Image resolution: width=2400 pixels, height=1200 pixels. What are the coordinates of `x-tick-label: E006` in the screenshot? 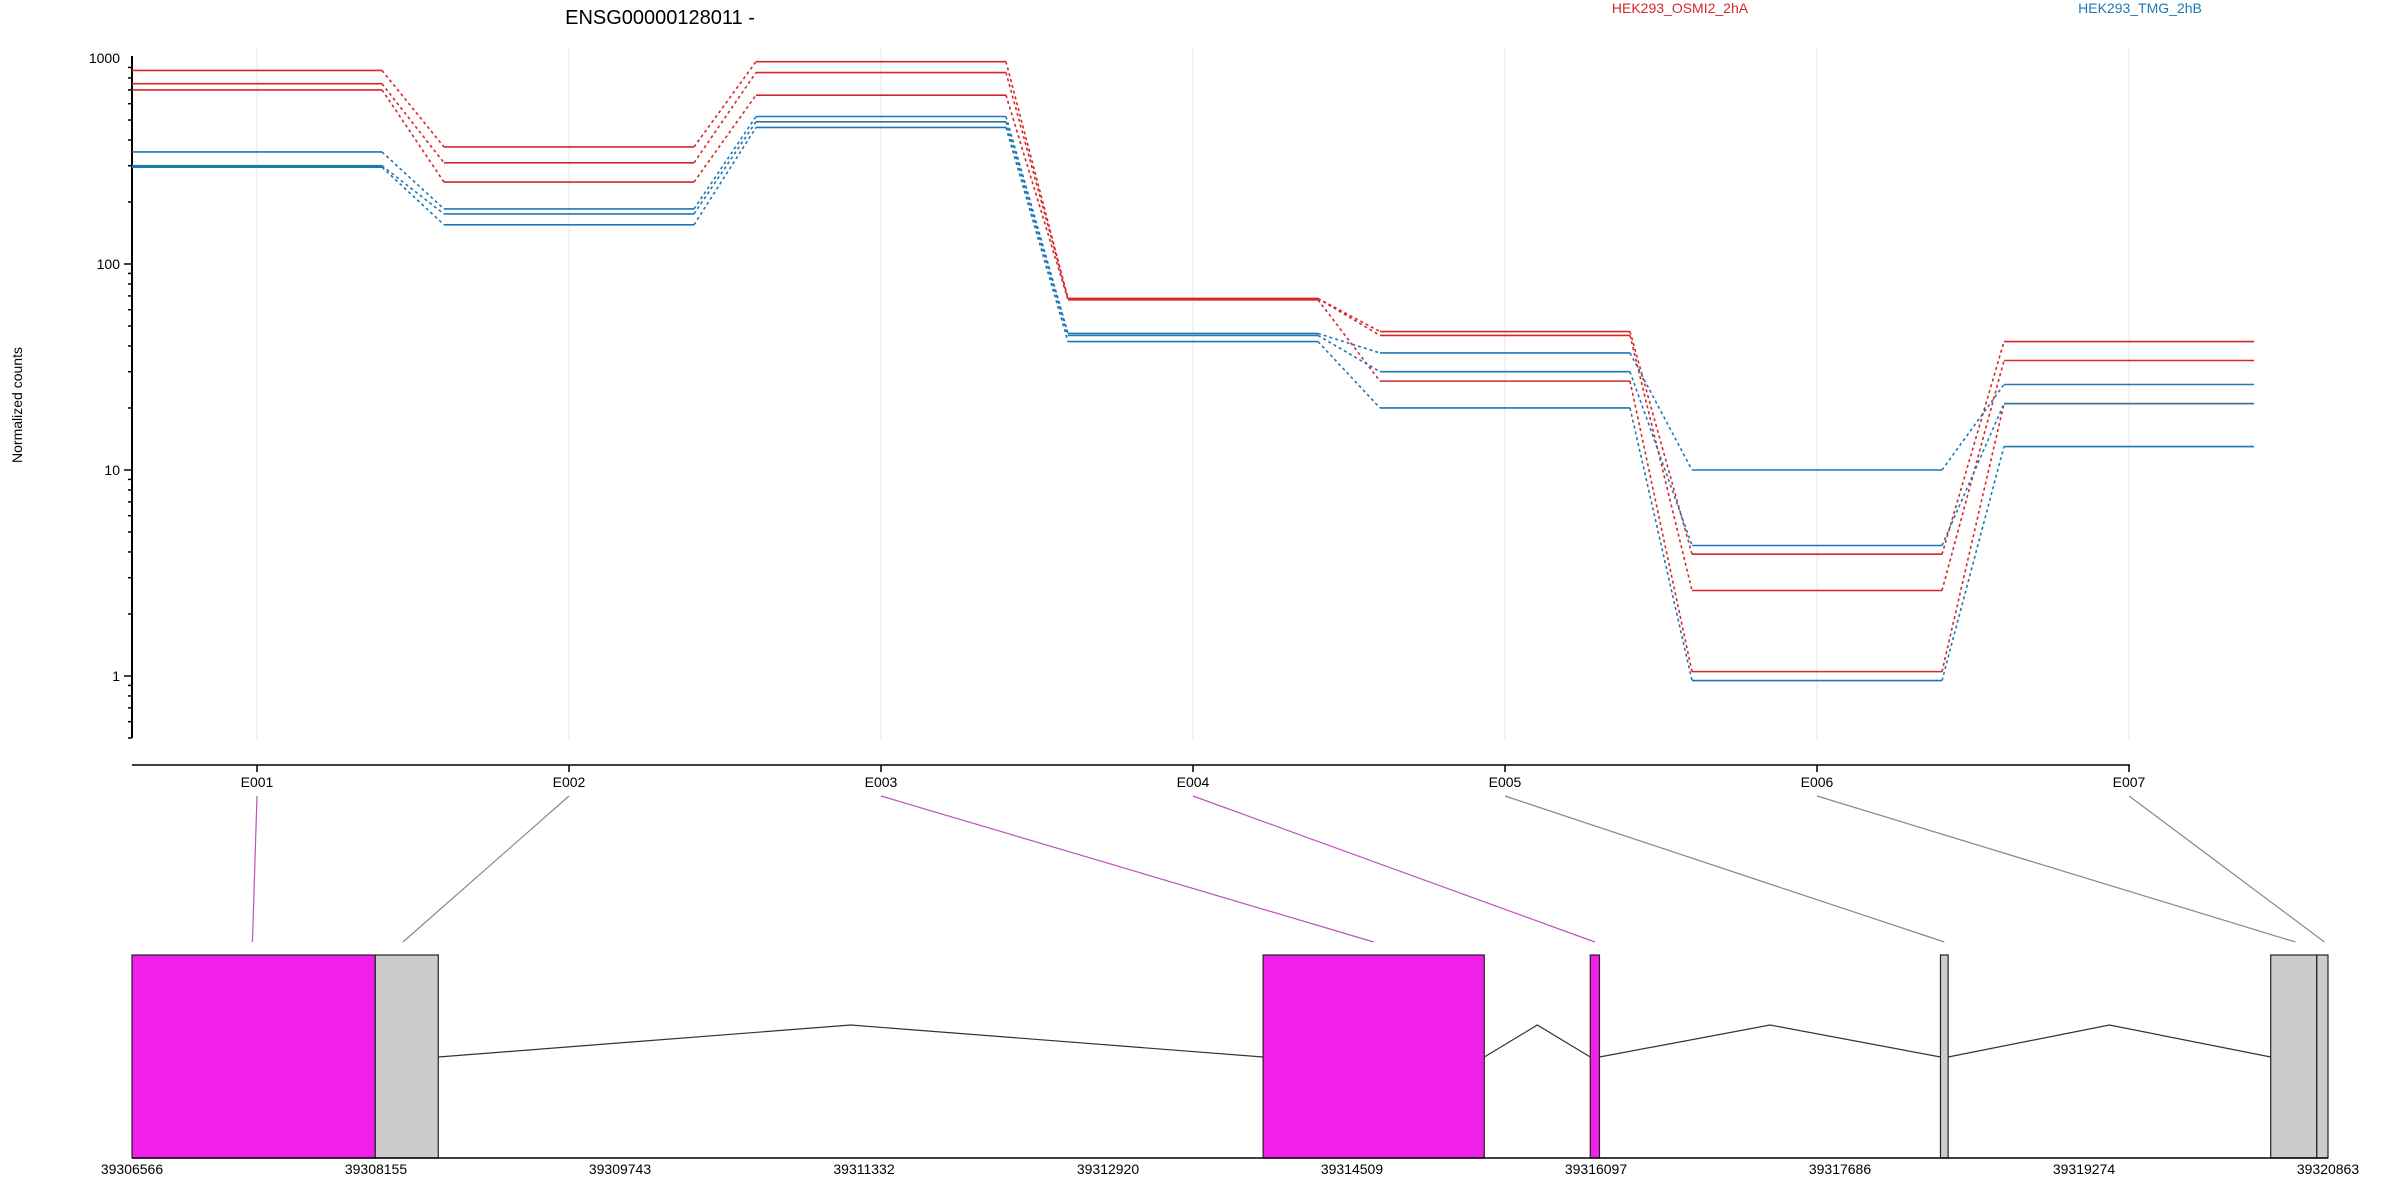 It's located at (1817, 782).